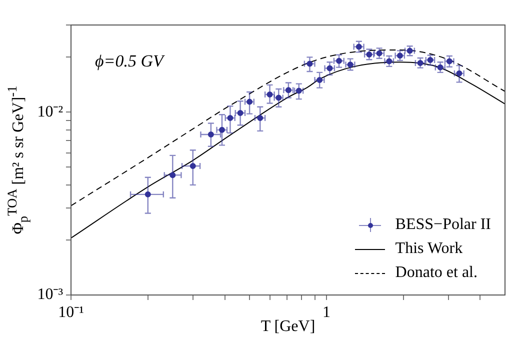 This screenshot has height=348, width=518. What do you see at coordinates (288, 326) in the screenshot?
I see `x-axis-title: T [GeV]` at bounding box center [288, 326].